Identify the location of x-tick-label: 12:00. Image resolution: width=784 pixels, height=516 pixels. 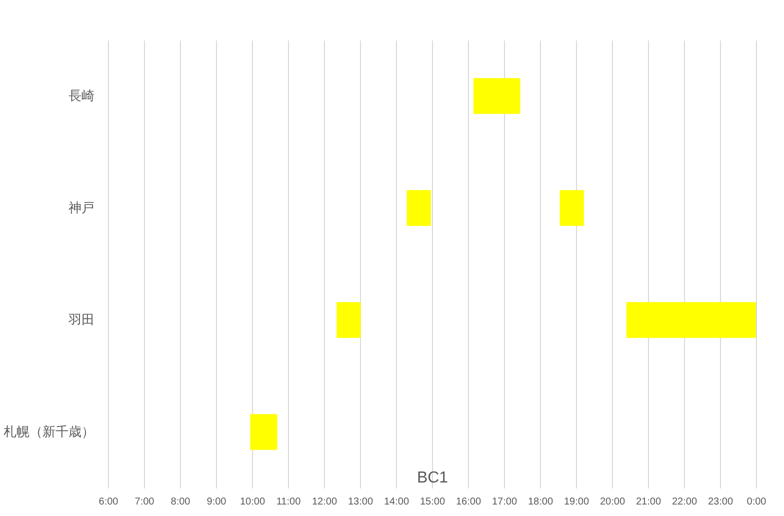
(325, 502).